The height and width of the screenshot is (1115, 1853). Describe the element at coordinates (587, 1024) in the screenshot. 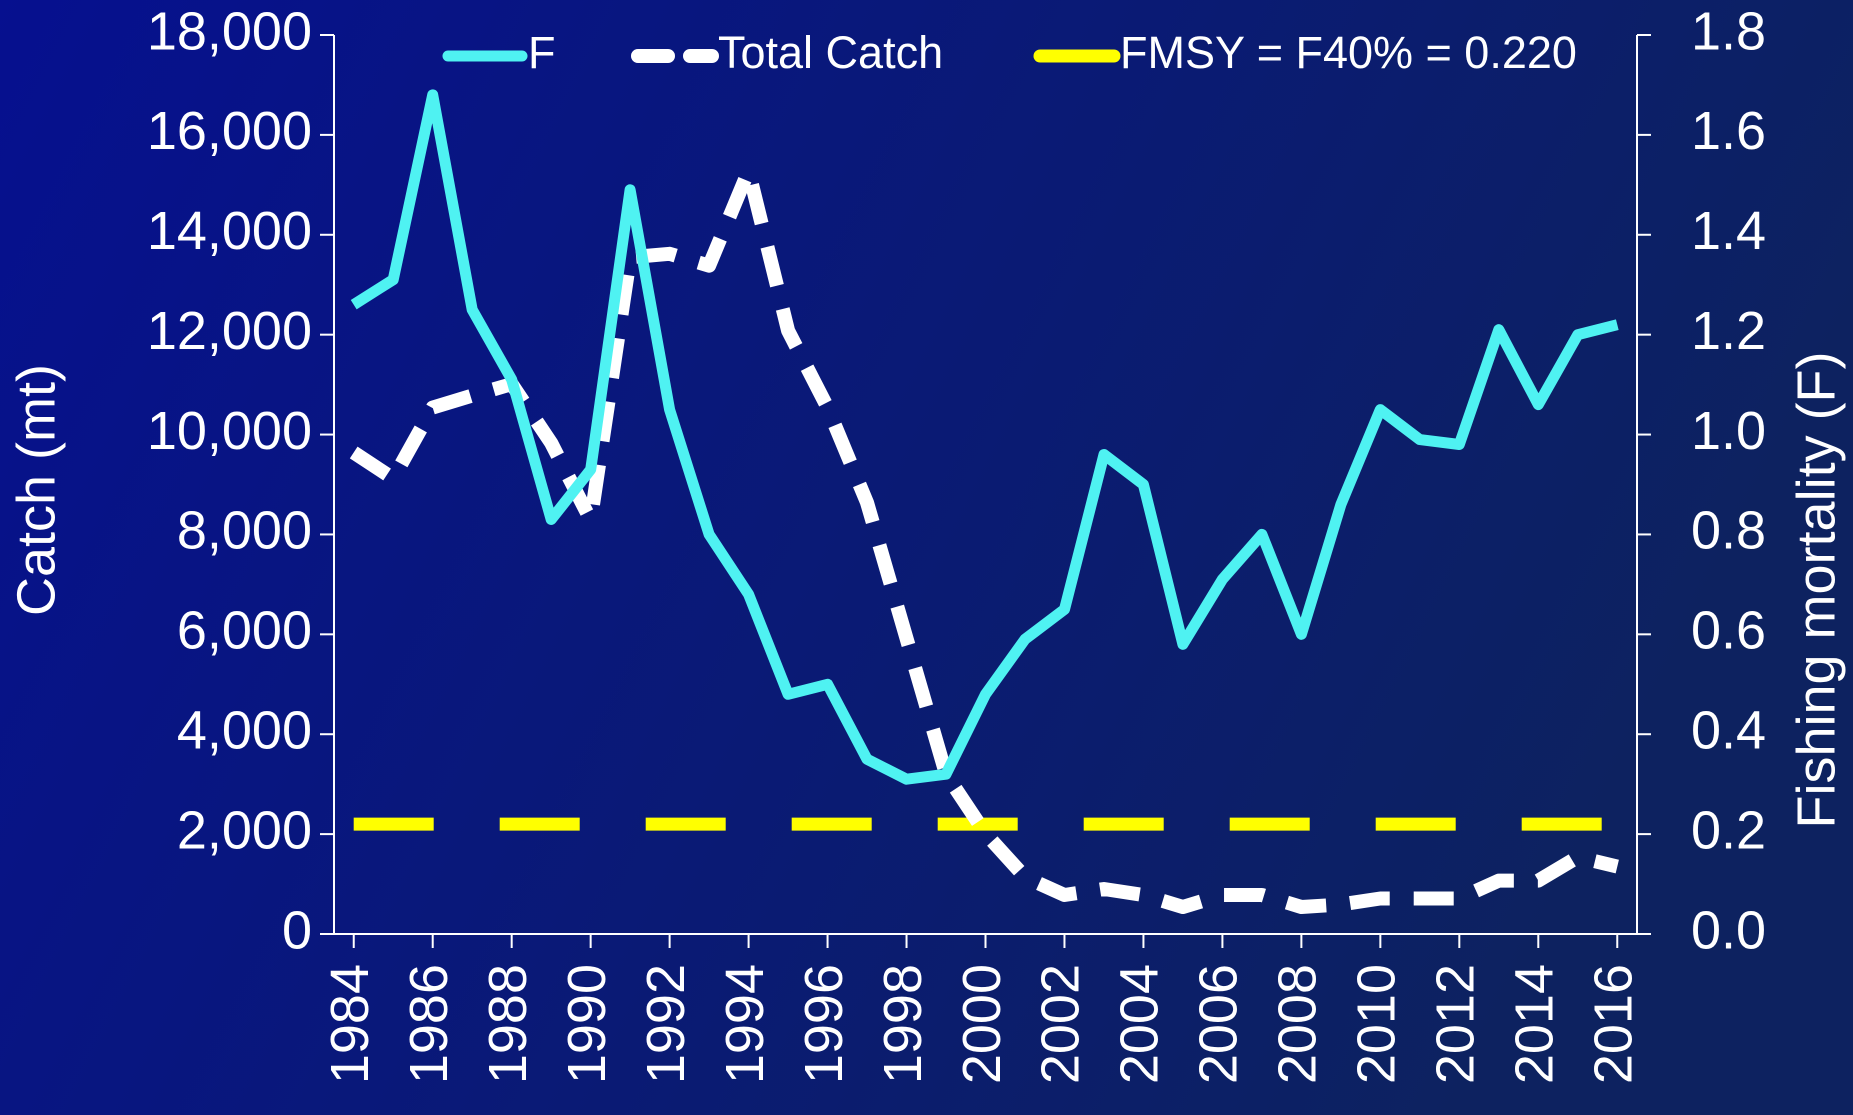

I see `x-tick-label: 1990` at that location.